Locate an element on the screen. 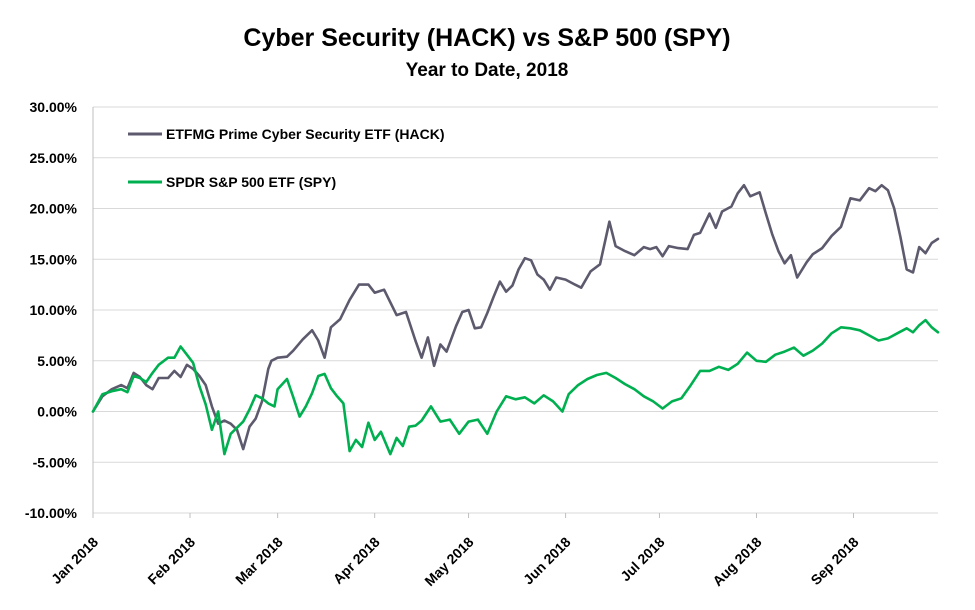 This screenshot has height=610, width=975. y-tick-label: 10.00% is located at coordinates (54, 310).